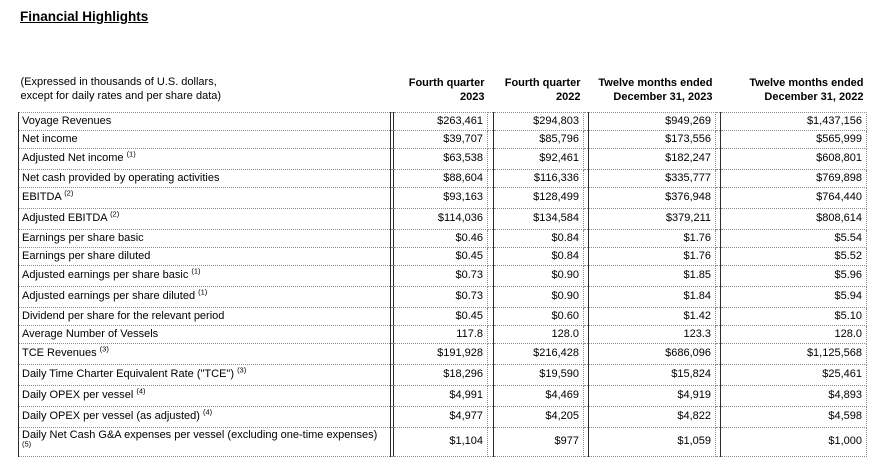  I want to click on row-value: $769,898, so click(793, 178).